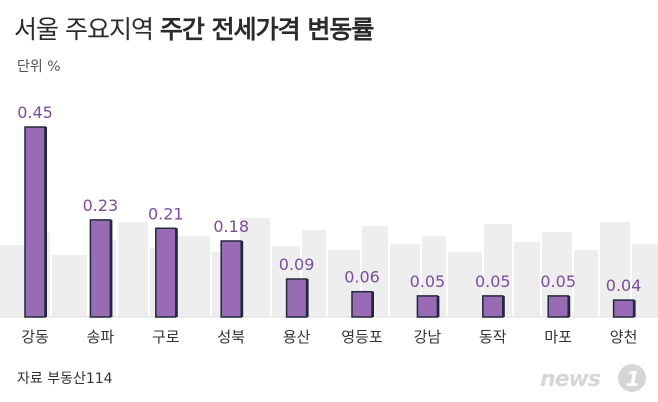  What do you see at coordinates (84, 29) in the screenshot?
I see `chart-title-part1: 서울 주요지역` at bounding box center [84, 29].